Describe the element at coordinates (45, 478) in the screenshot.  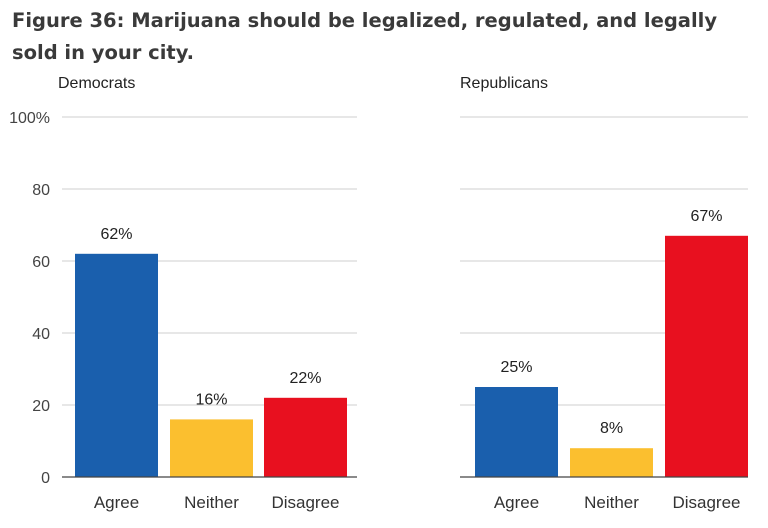
I see `y-tick-label: 0` at that location.